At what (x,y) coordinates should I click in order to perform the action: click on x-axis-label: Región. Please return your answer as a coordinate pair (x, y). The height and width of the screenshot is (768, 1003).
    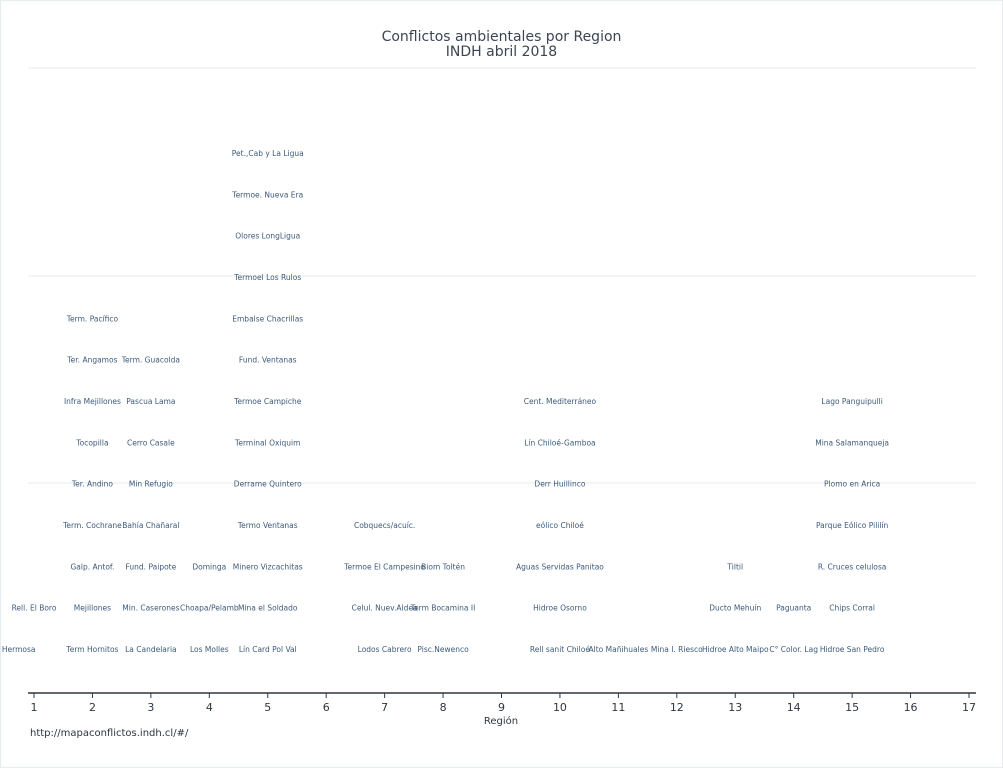
    Looking at the image, I should click on (501, 721).